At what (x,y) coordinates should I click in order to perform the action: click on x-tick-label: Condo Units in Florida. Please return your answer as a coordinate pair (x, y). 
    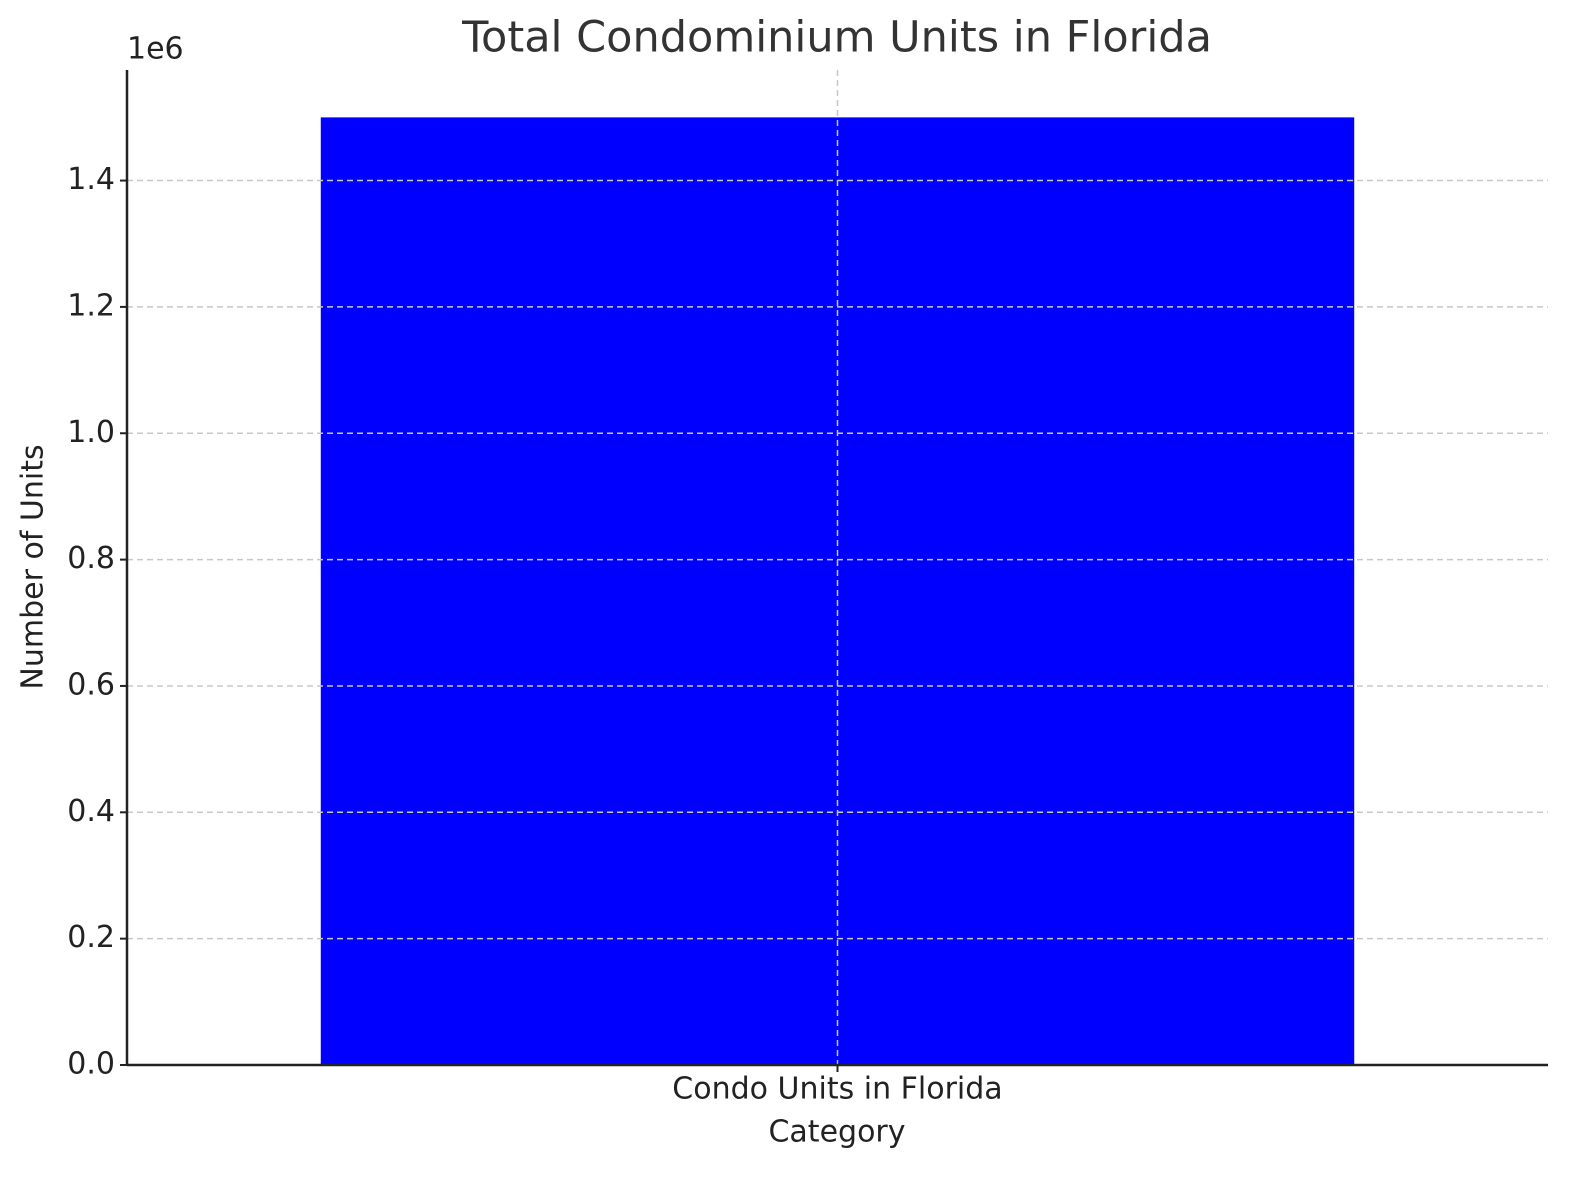
    Looking at the image, I should click on (837, 1089).